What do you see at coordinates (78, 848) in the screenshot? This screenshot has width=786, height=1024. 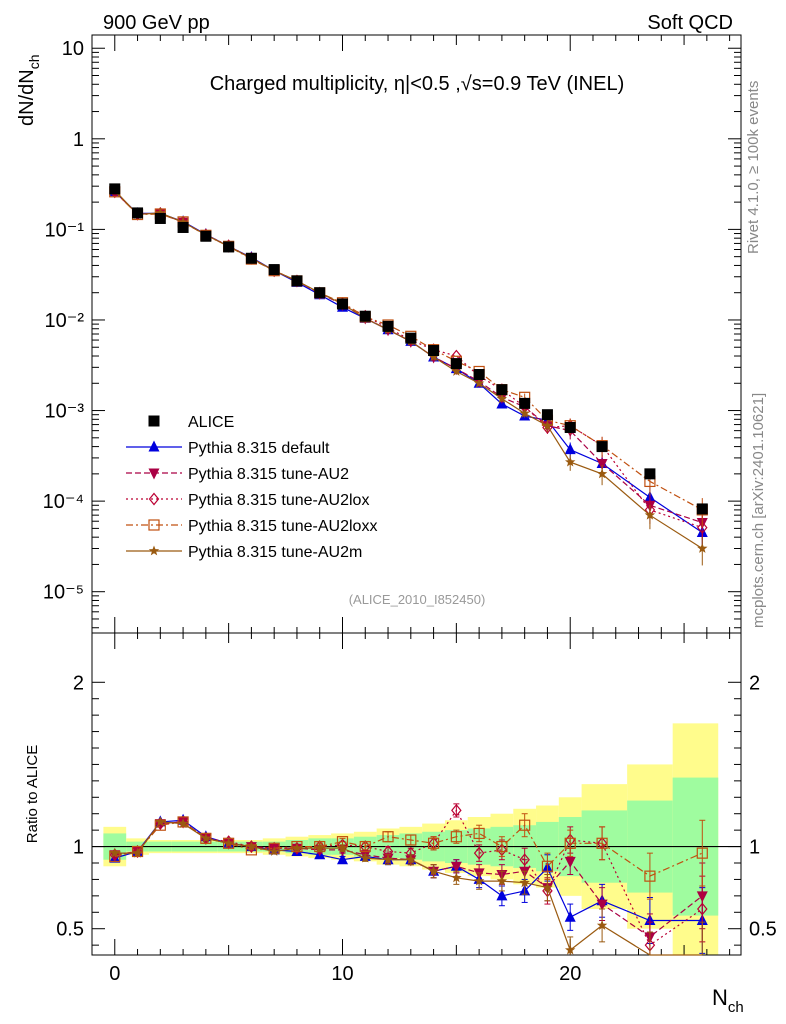 I see `ratio-tick-label-left: 1` at bounding box center [78, 848].